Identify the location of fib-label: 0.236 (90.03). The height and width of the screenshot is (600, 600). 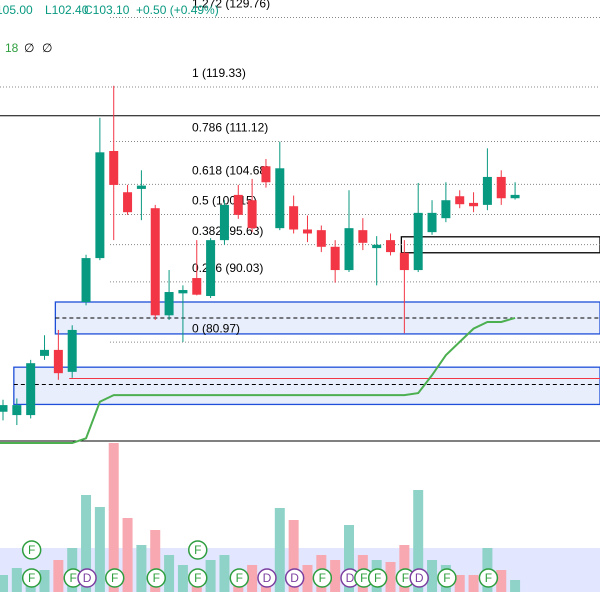
(227, 268).